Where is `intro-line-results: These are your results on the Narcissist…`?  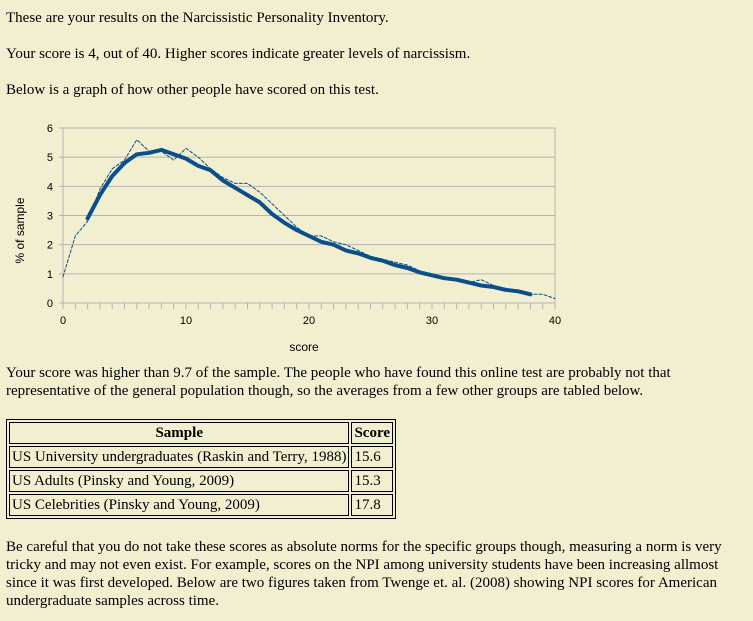 intro-line-results: These are your results on the Narcissist… is located at coordinates (197, 18).